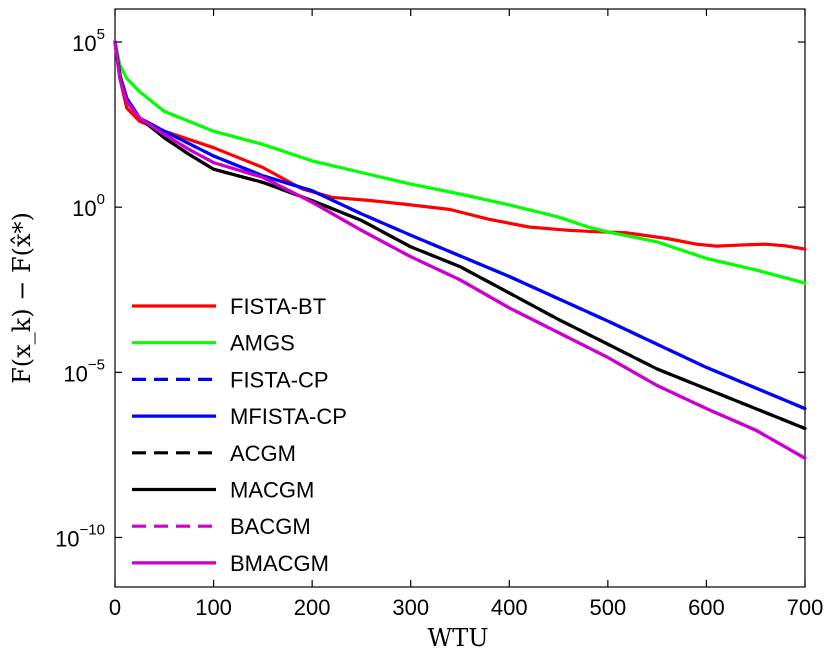 The image size is (830, 653). Describe the element at coordinates (80, 536) in the screenshot. I see `y-tick-label: 10⁻¹⁰` at that location.